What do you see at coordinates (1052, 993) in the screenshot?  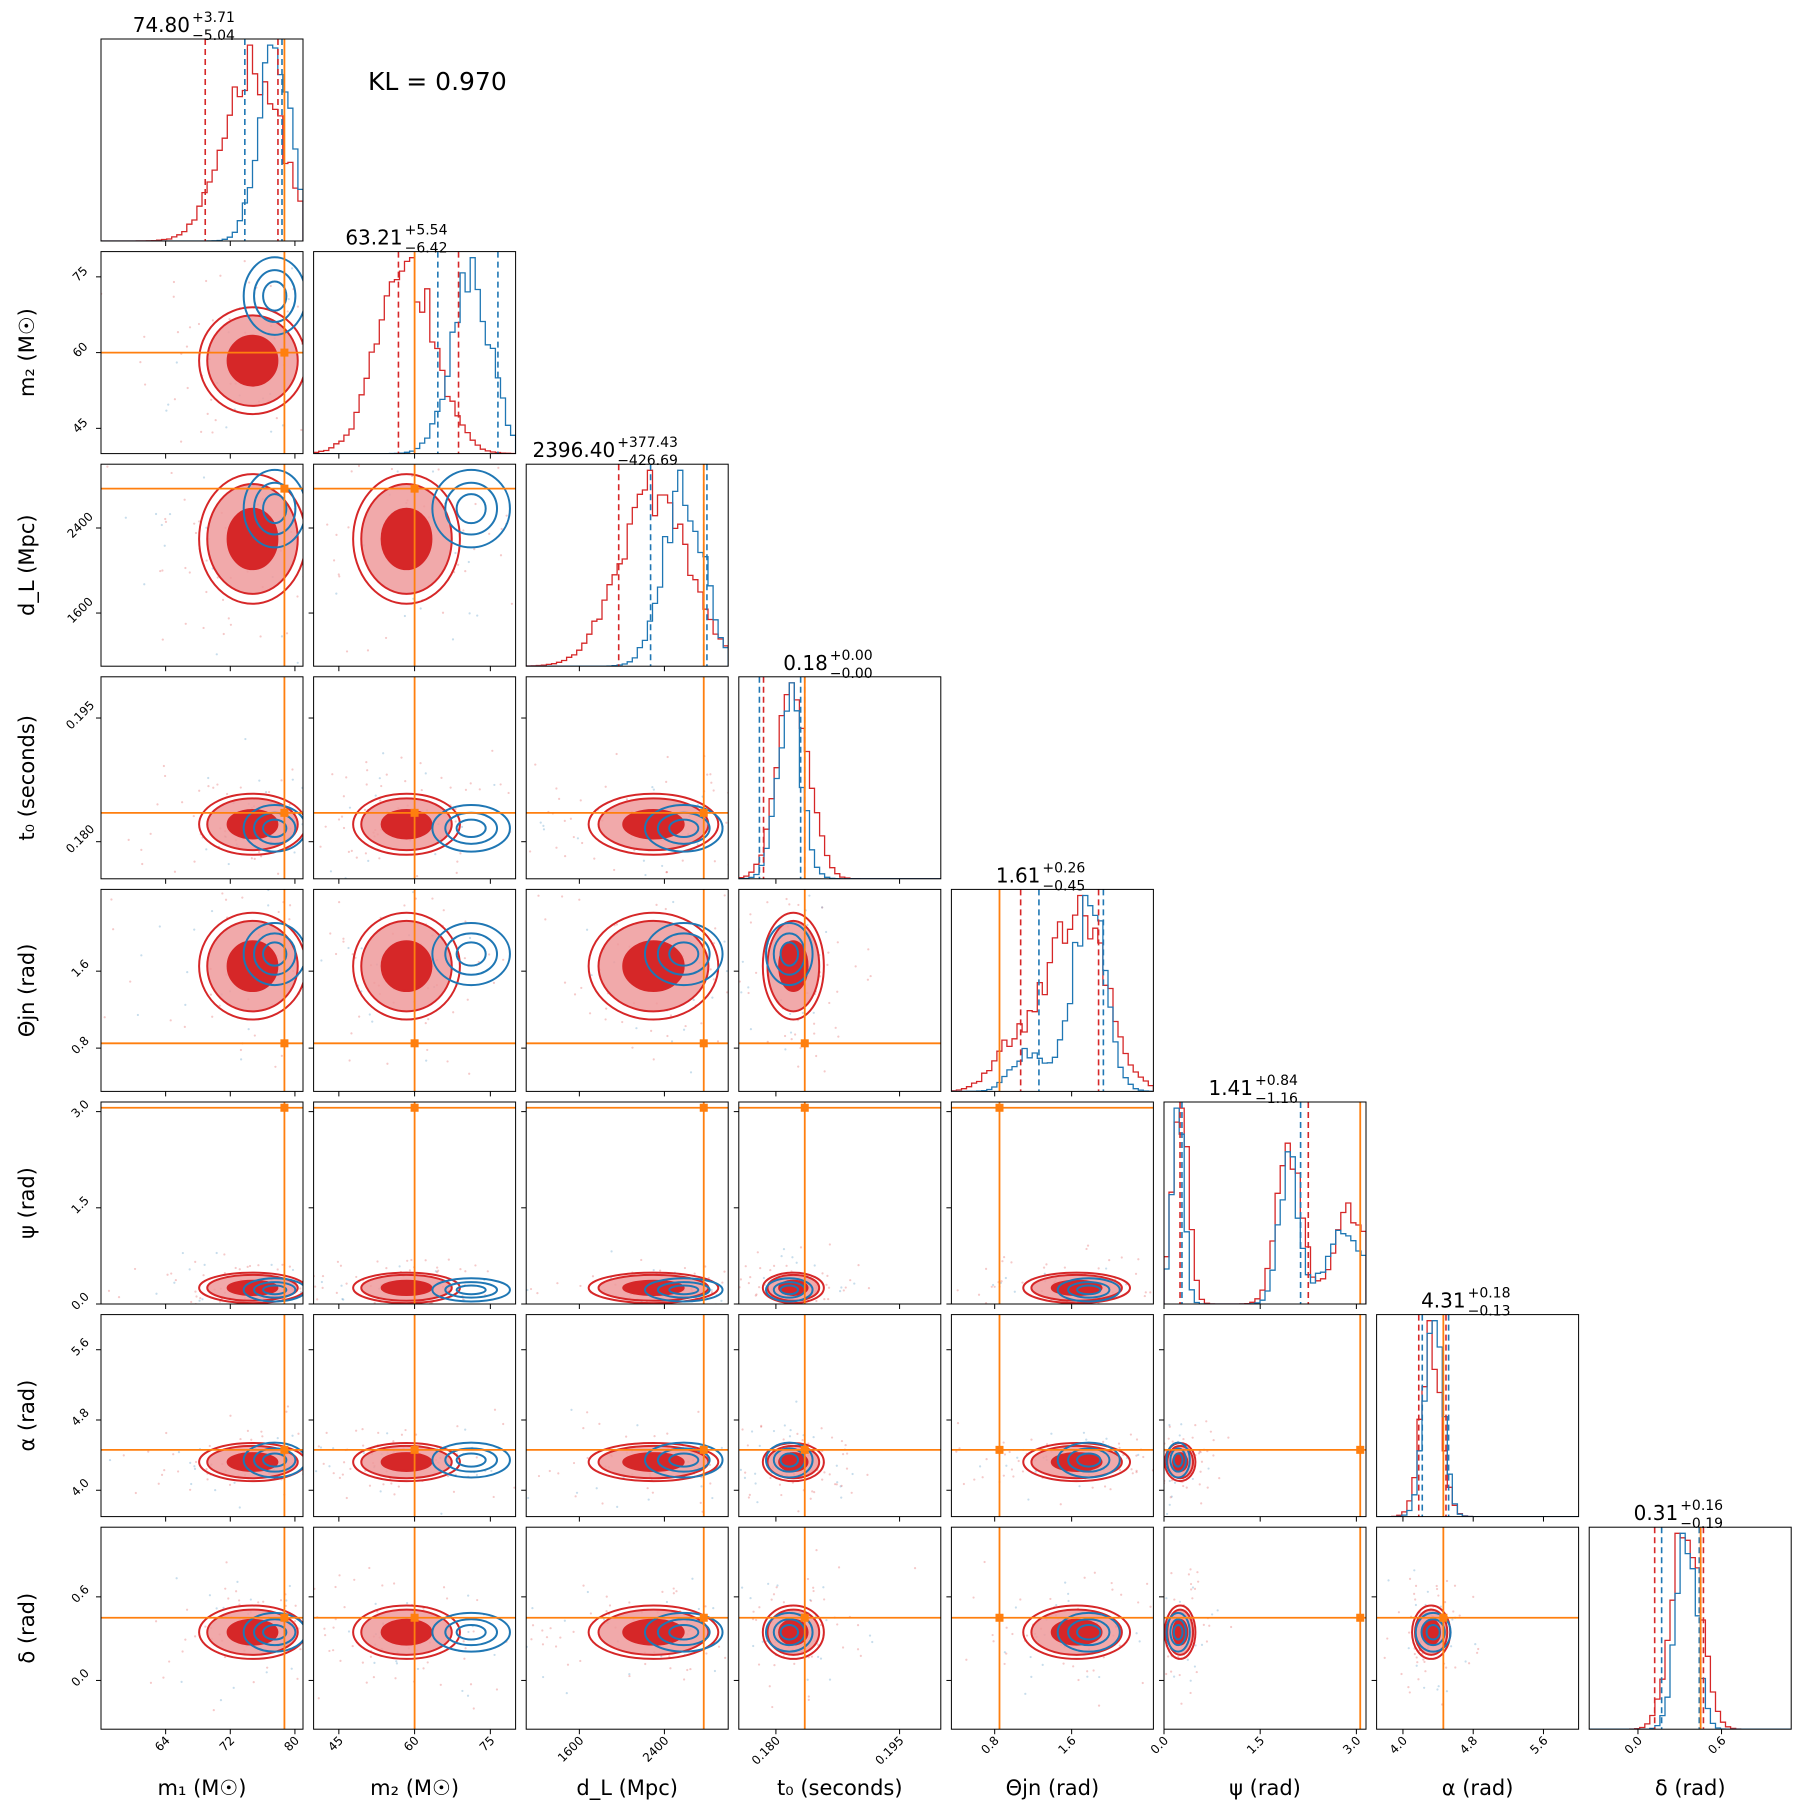 I see `blue-histogram` at bounding box center [1052, 993].